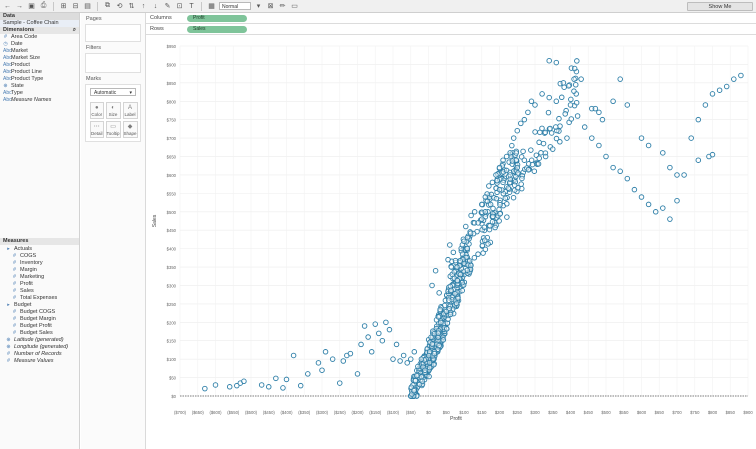 The height and width of the screenshot is (449, 756). What do you see at coordinates (270, 6) in the screenshot?
I see `fix-axes-icon: ⊠` at bounding box center [270, 6].